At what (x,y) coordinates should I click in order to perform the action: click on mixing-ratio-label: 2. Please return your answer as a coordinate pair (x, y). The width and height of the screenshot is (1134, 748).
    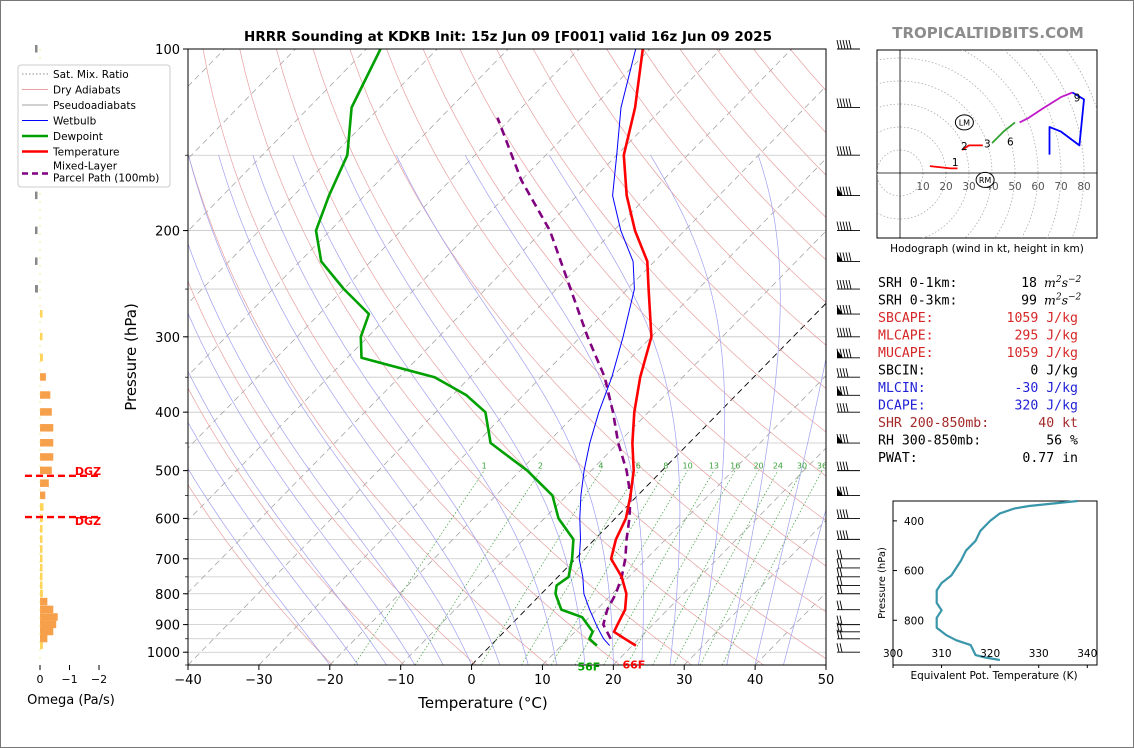
    Looking at the image, I should click on (540, 466).